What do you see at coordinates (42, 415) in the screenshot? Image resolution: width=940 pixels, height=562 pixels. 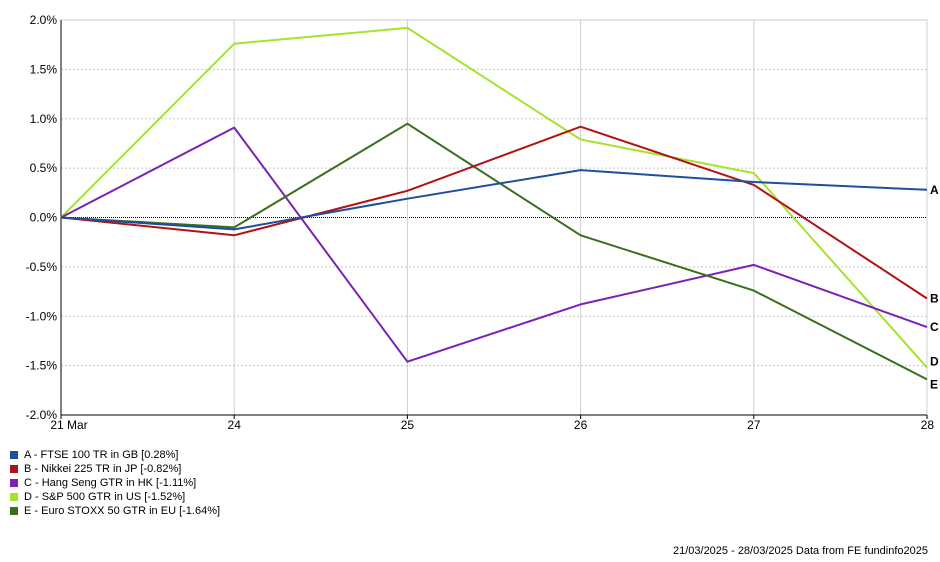 I see `y-tick-label: -2.0%` at bounding box center [42, 415].